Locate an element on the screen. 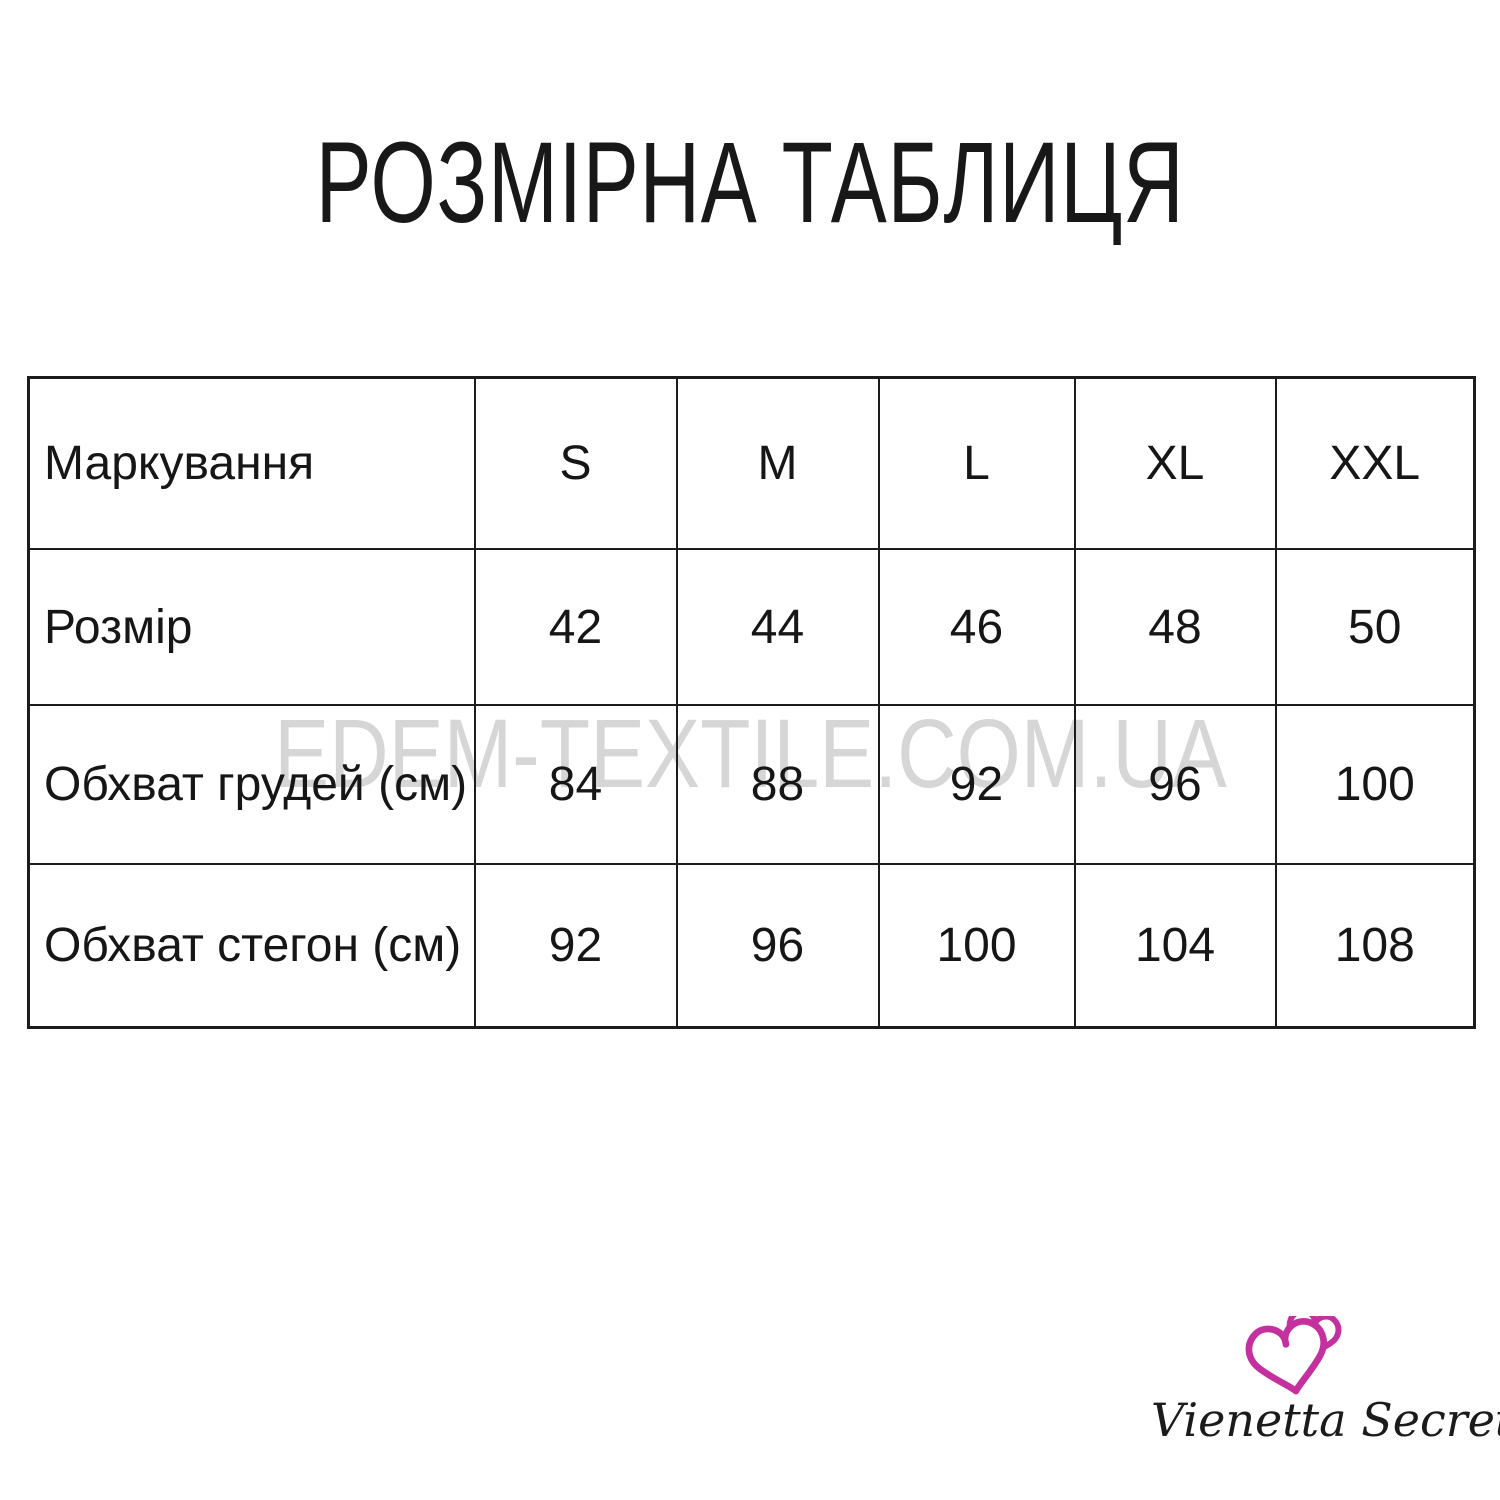 The height and width of the screenshot is (1500, 1500). chest-value-cell: 92 is located at coordinates (976, 784).